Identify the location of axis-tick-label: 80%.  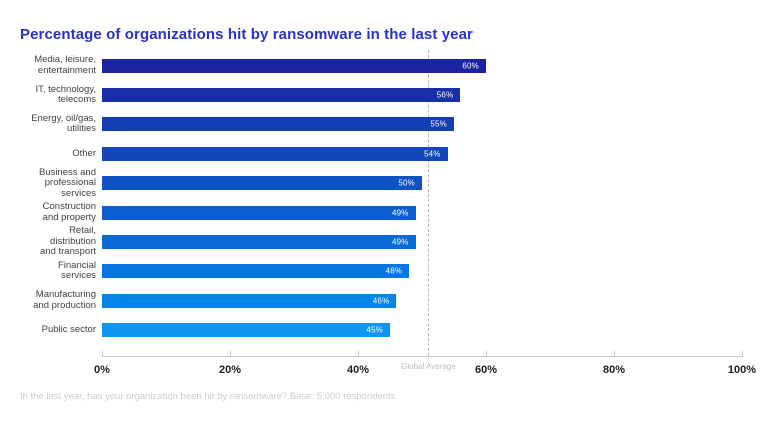
(614, 370).